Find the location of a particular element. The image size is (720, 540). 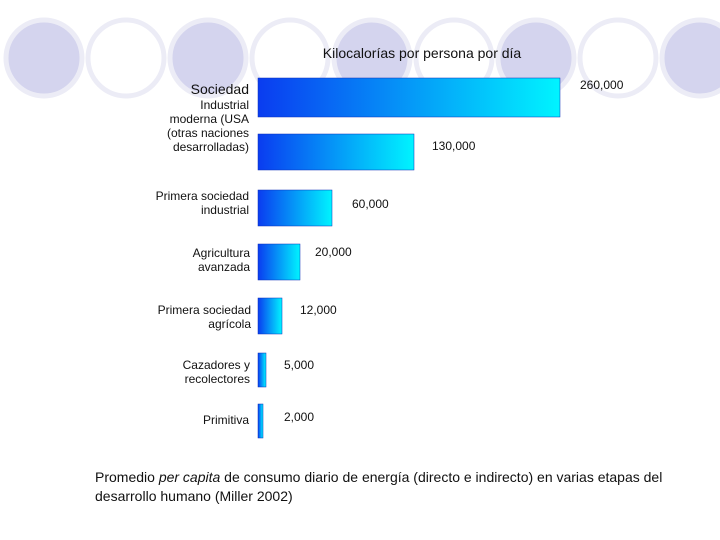

value-label-1: 260,000 is located at coordinates (602, 85).